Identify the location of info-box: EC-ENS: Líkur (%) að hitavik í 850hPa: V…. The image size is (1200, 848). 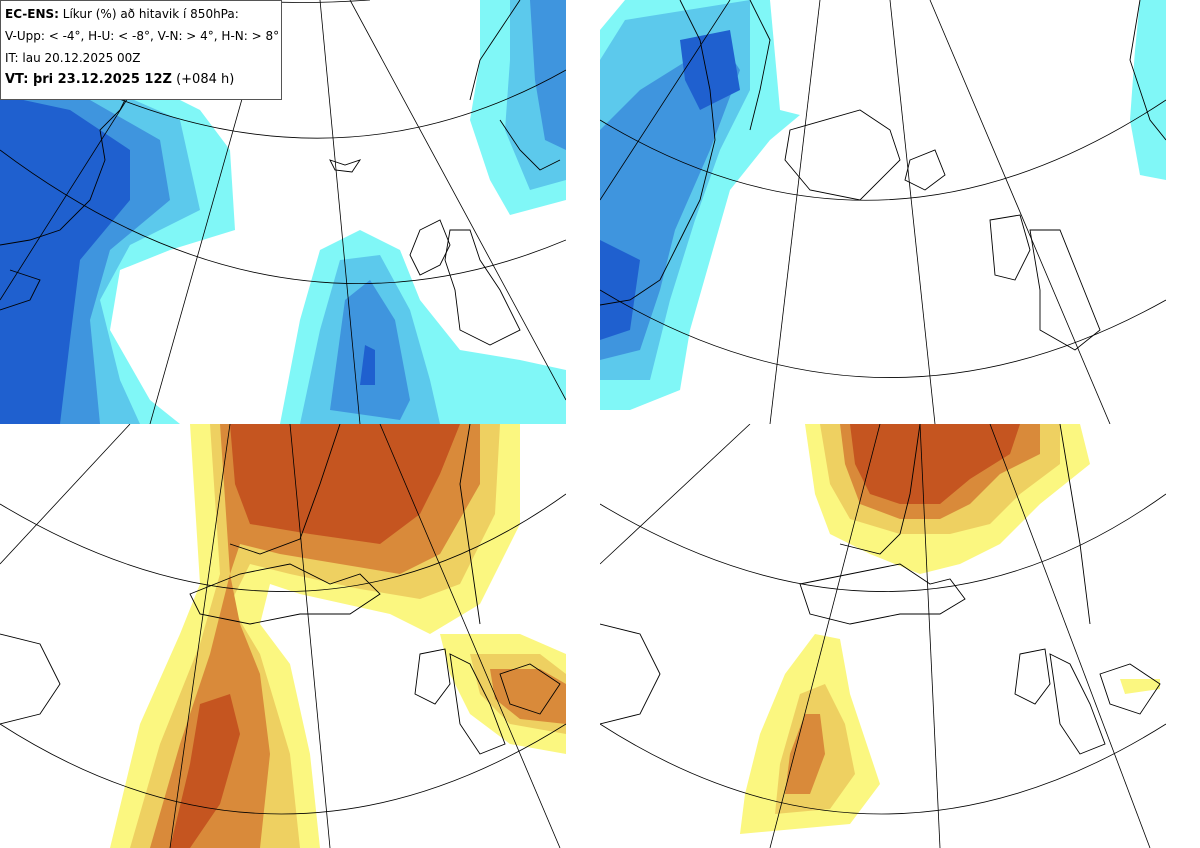
(141, 50).